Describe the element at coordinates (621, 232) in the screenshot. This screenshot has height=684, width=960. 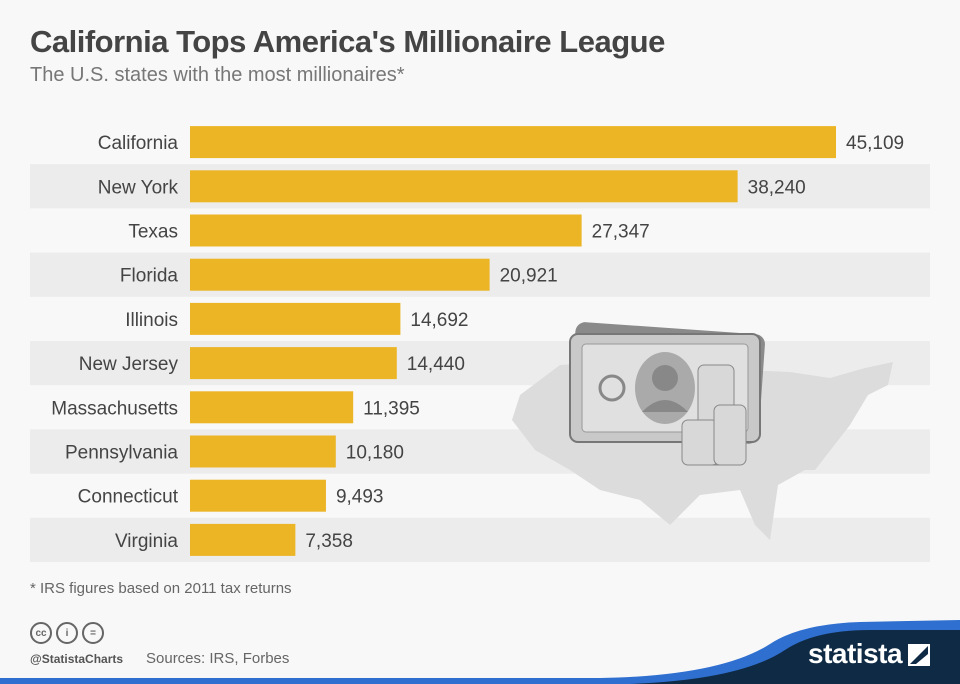
I see `value-label: 27,347` at that location.